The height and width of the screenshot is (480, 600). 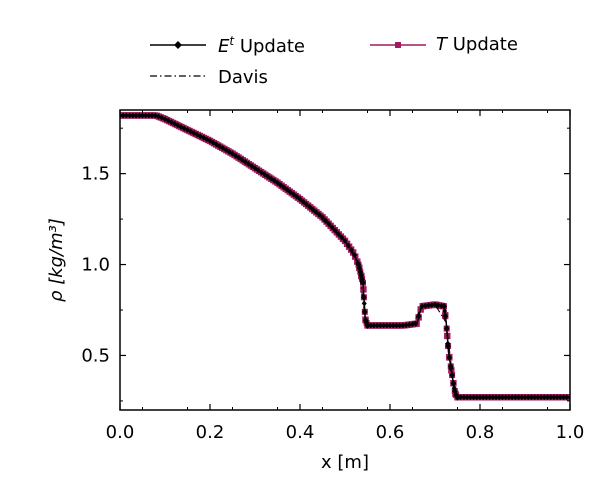 I want to click on legend-item-et-update: Et Update, so click(x=227, y=45).